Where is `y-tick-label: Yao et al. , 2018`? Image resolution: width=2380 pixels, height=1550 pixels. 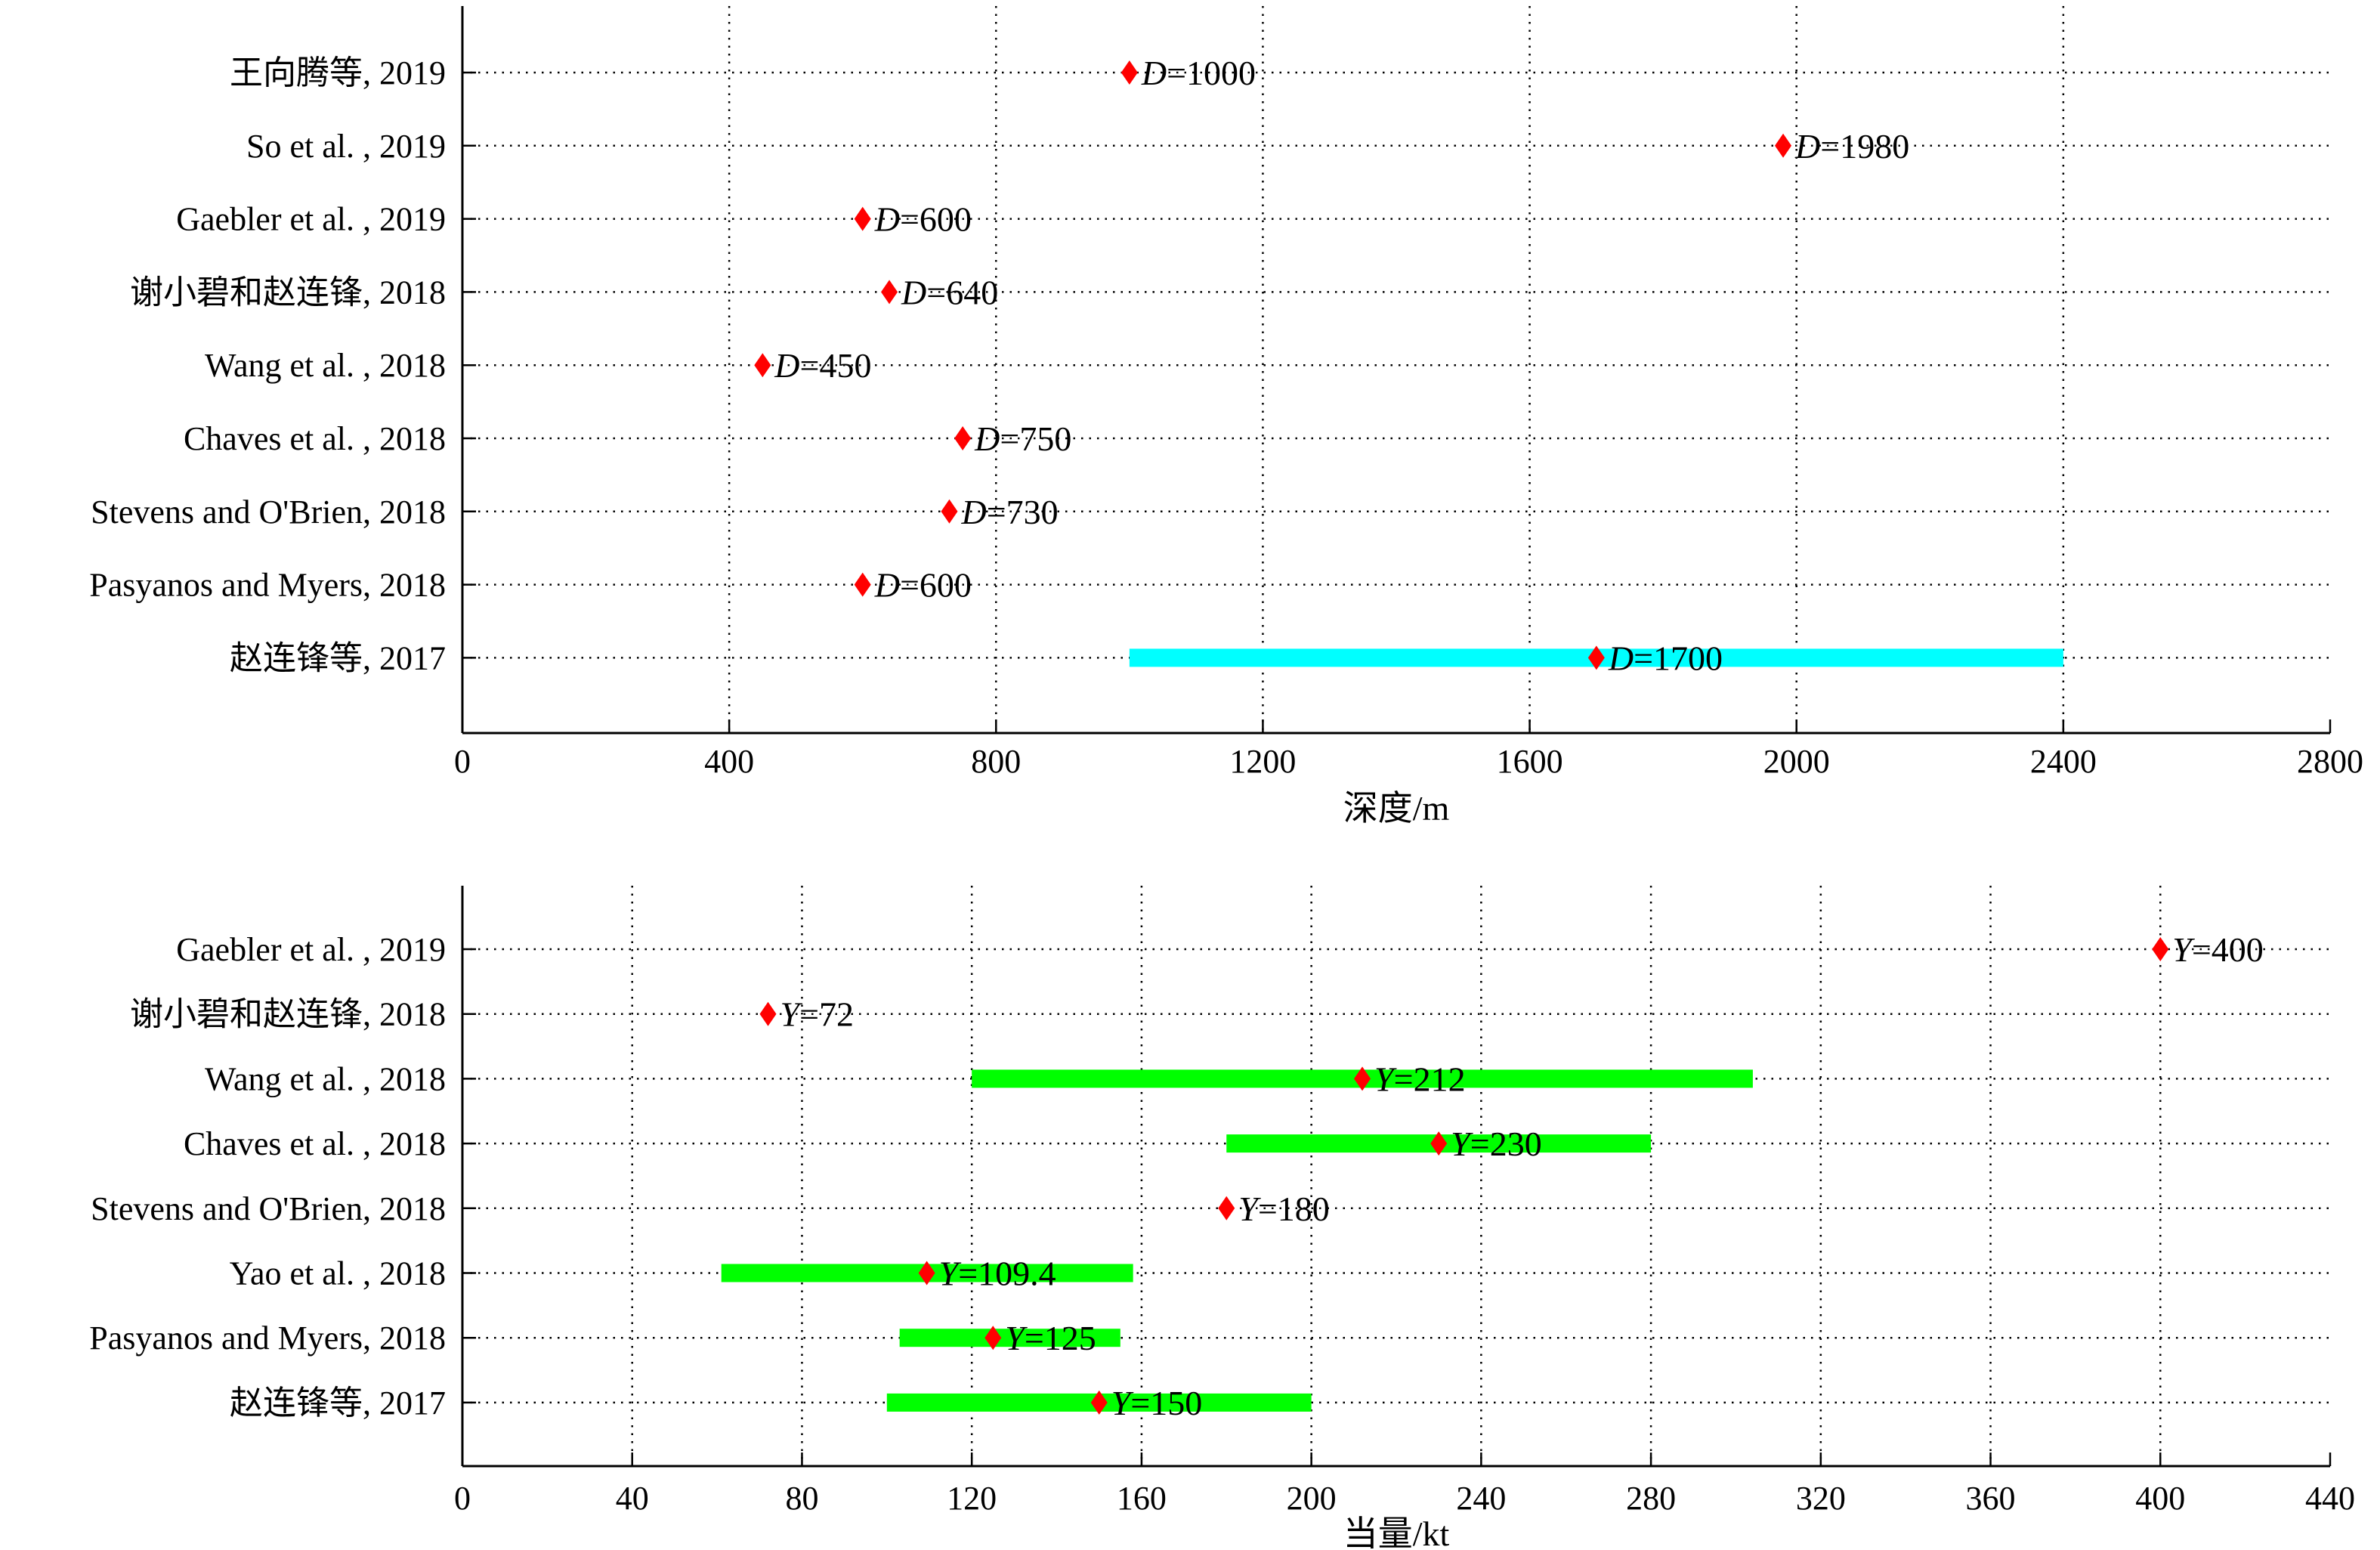 y-tick-label: Yao et al. , 2018 is located at coordinates (338, 1274).